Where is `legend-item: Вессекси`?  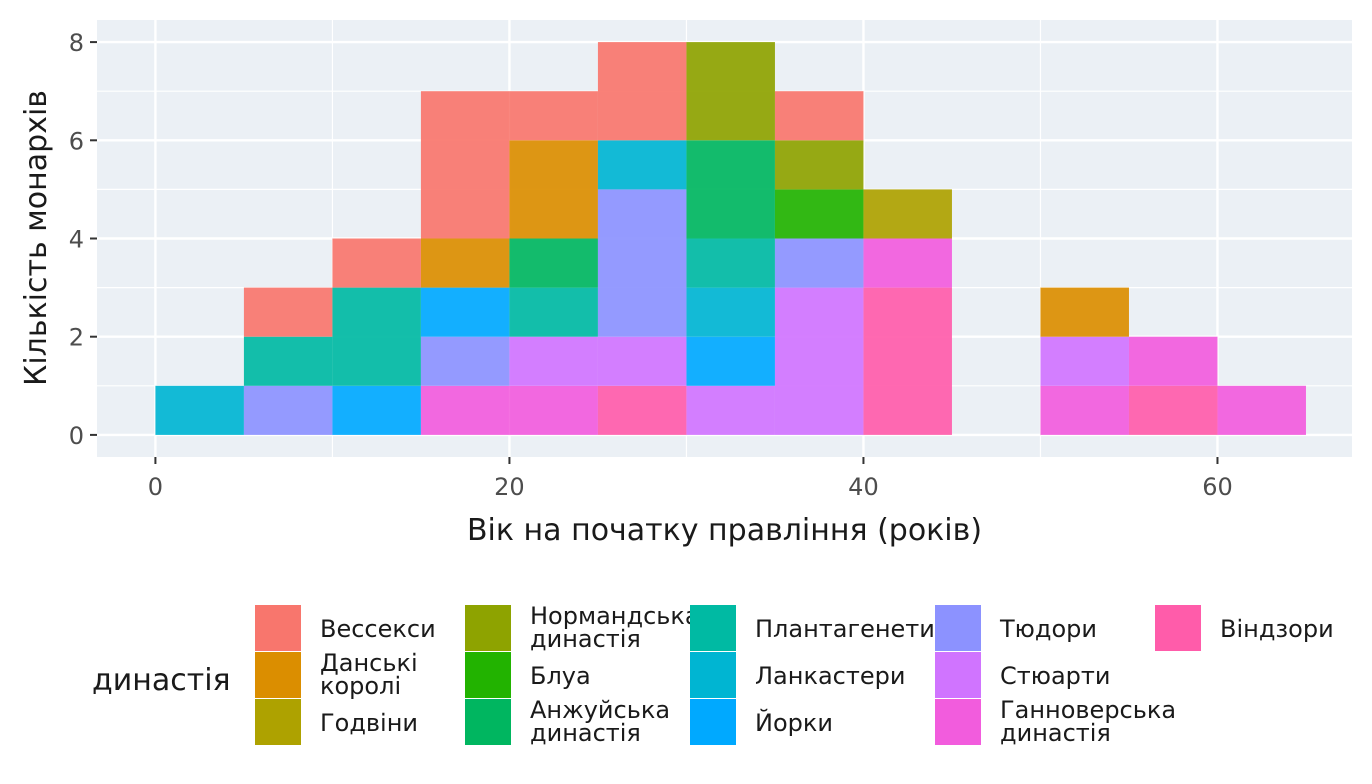
legend-item: Вессекси is located at coordinates (345, 628).